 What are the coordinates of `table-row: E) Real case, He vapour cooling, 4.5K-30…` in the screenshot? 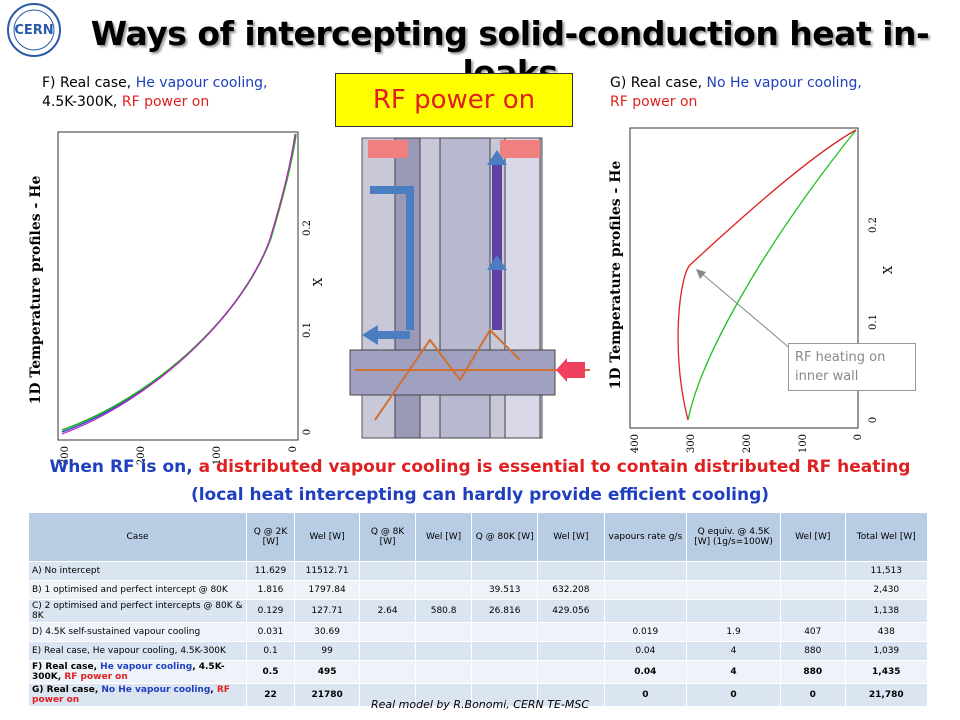 It's located at (478, 651).